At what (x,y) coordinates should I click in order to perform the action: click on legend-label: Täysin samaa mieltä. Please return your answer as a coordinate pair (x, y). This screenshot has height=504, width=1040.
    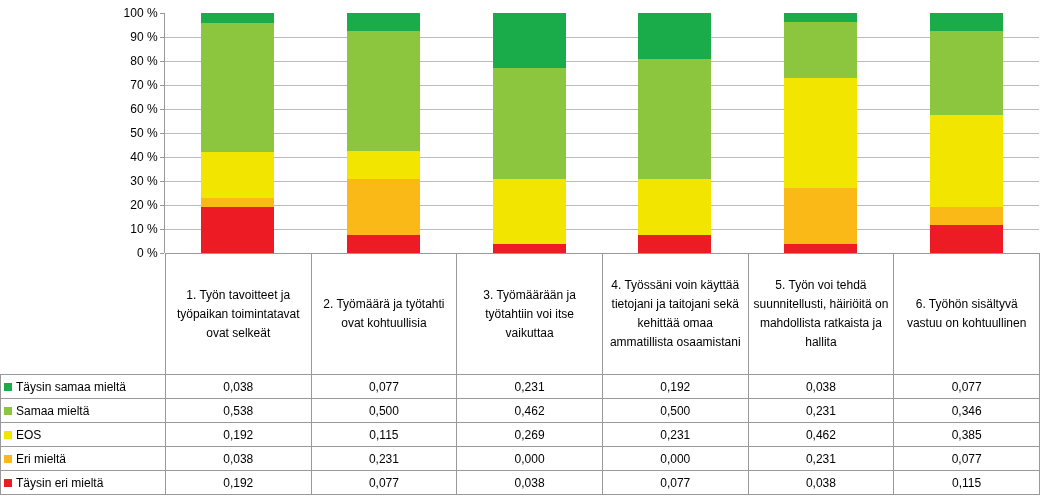
    Looking at the image, I should click on (83, 386).